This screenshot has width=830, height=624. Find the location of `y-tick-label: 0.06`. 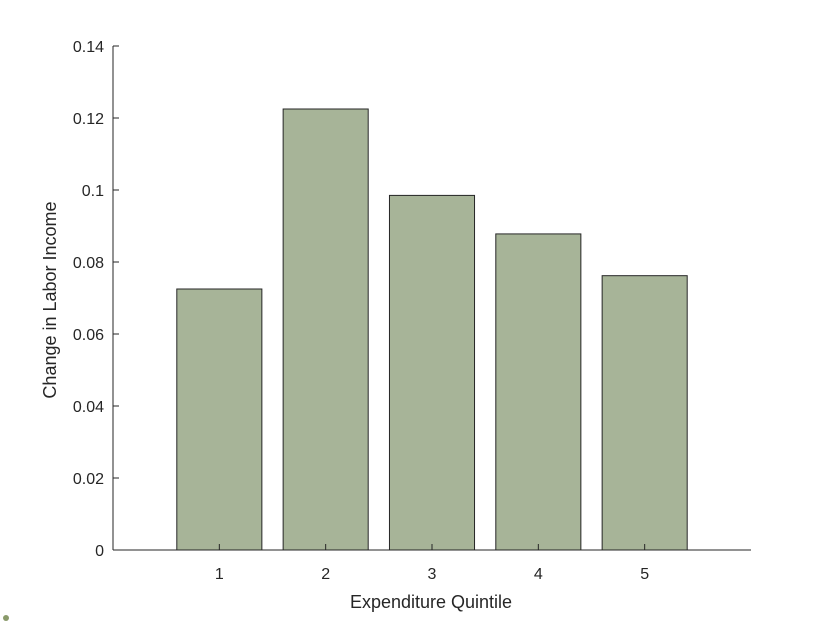

y-tick-label: 0.06 is located at coordinates (88, 335).